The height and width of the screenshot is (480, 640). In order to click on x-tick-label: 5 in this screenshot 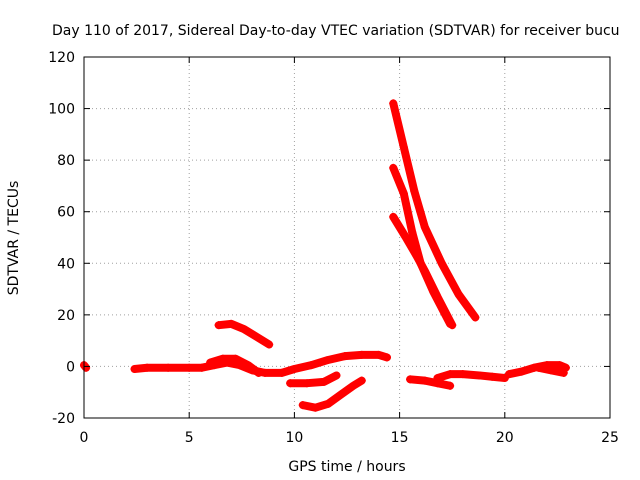, I will do `click(189, 438)`.